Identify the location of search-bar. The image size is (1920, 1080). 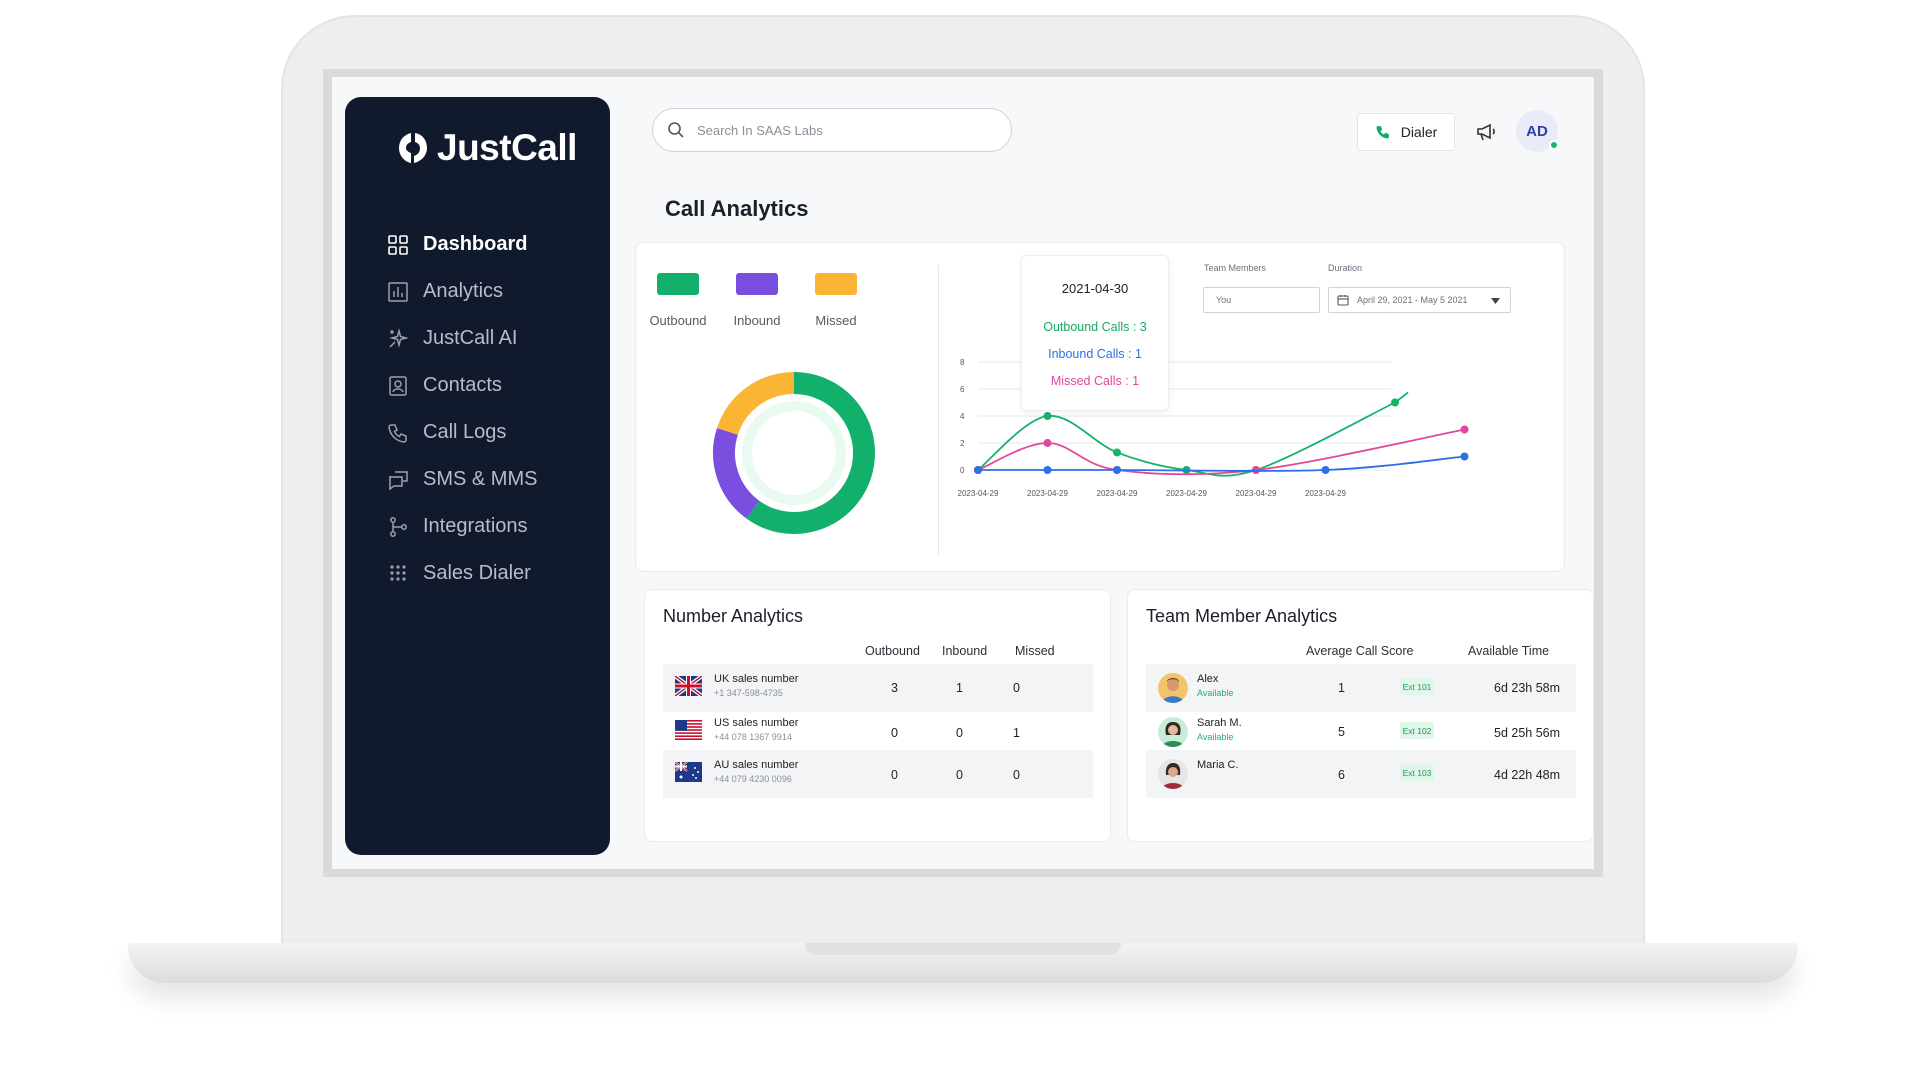
(832, 130).